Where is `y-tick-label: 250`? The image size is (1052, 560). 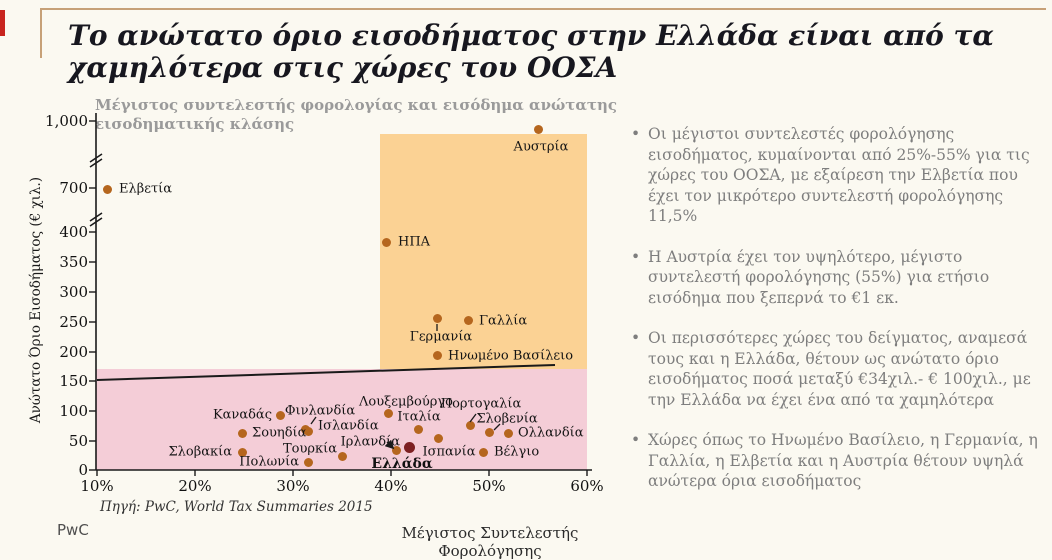 y-tick-label: 250 is located at coordinates (73, 322).